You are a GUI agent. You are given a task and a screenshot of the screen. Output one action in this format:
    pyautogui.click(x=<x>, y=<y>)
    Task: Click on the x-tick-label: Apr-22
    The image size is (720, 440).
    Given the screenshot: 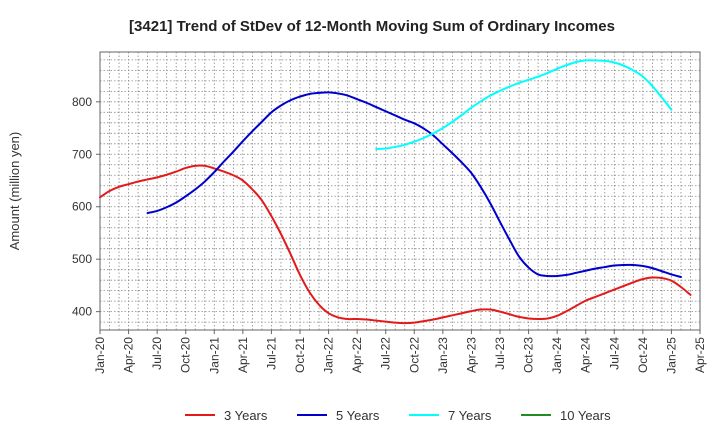 What is the action you would take?
    pyautogui.click(x=357, y=355)
    